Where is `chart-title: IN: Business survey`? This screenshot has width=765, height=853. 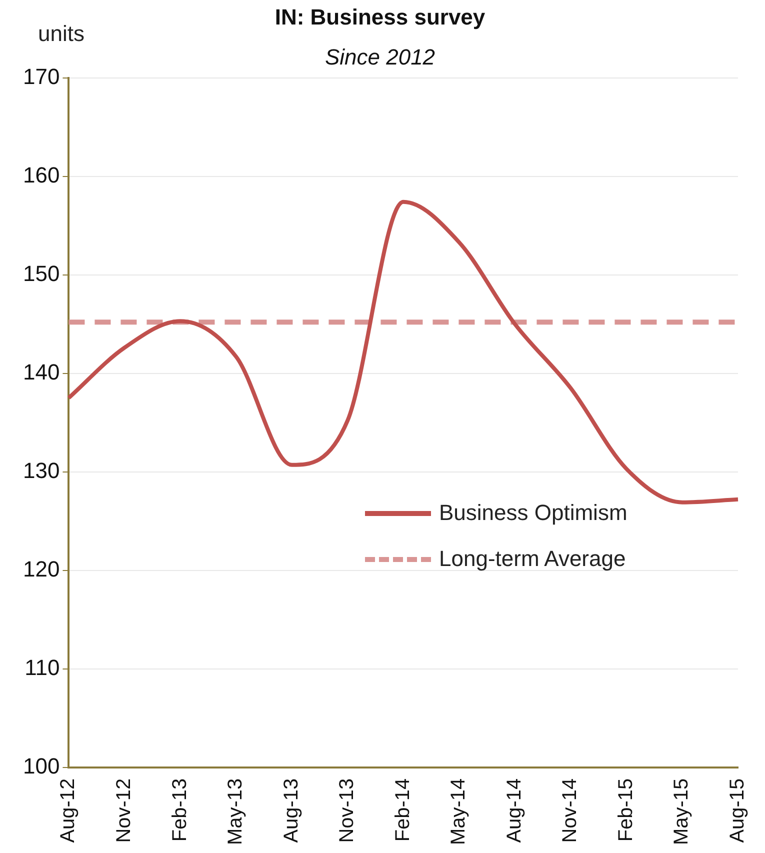 chart-title: IN: Business survey is located at coordinates (380, 17).